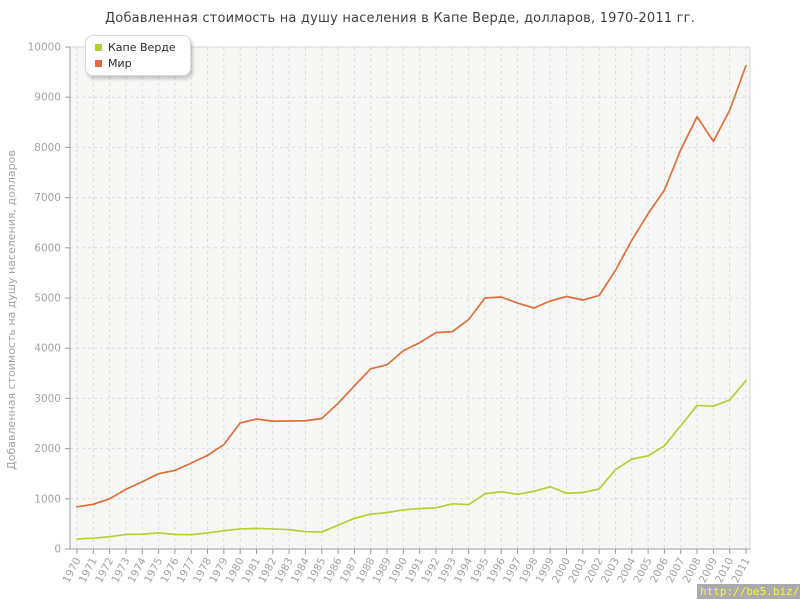  What do you see at coordinates (47, 349) in the screenshot?
I see `y-tick-label: 4000` at bounding box center [47, 349].